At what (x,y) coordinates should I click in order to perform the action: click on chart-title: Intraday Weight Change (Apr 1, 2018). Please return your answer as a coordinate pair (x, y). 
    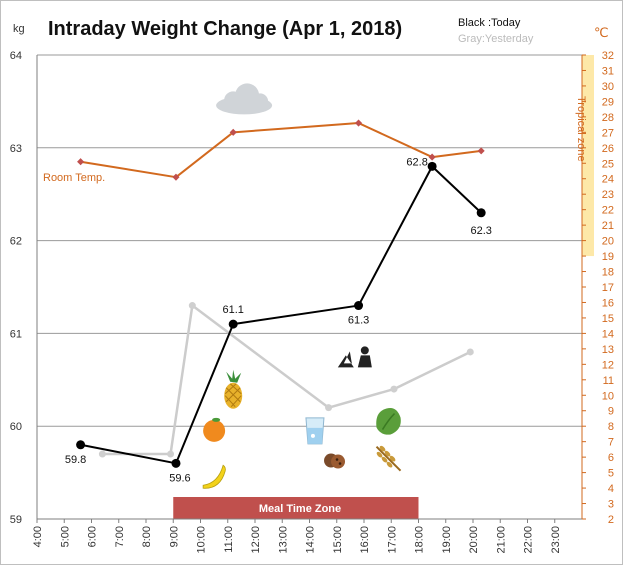
    Looking at the image, I should click on (225, 29).